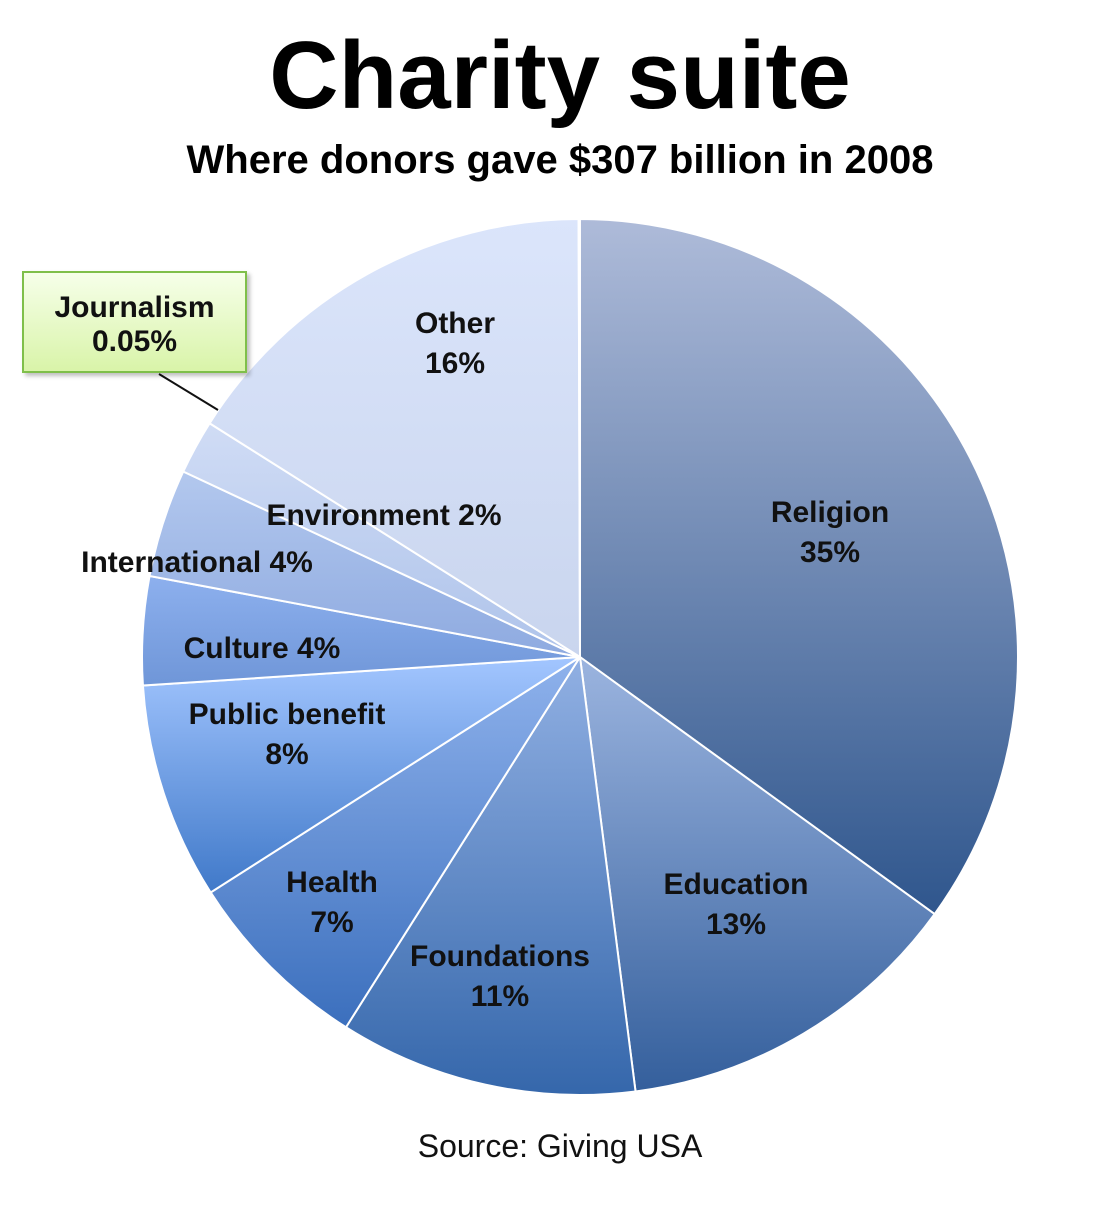 Image resolution: width=1120 pixels, height=1218 pixels. I want to click on slice-label-culture: Culture 4%, so click(262, 648).